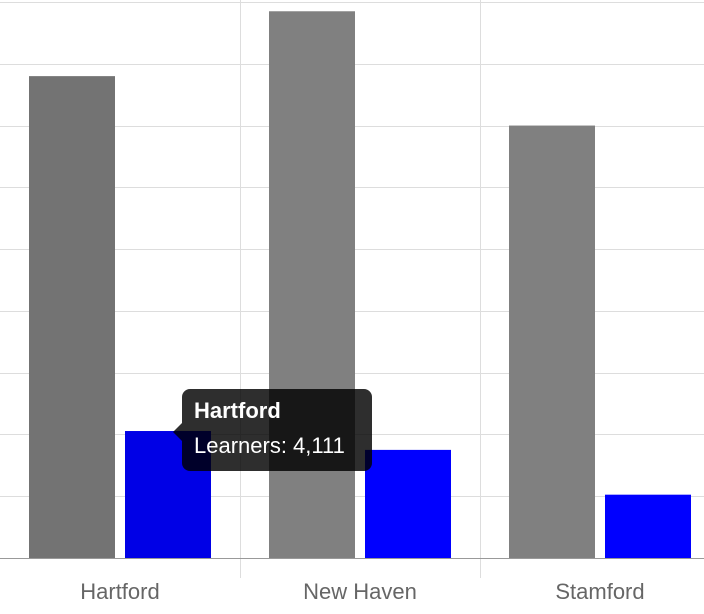  I want to click on x-axis-ticks: Hartford New Haven Stamford, so click(362, 591).